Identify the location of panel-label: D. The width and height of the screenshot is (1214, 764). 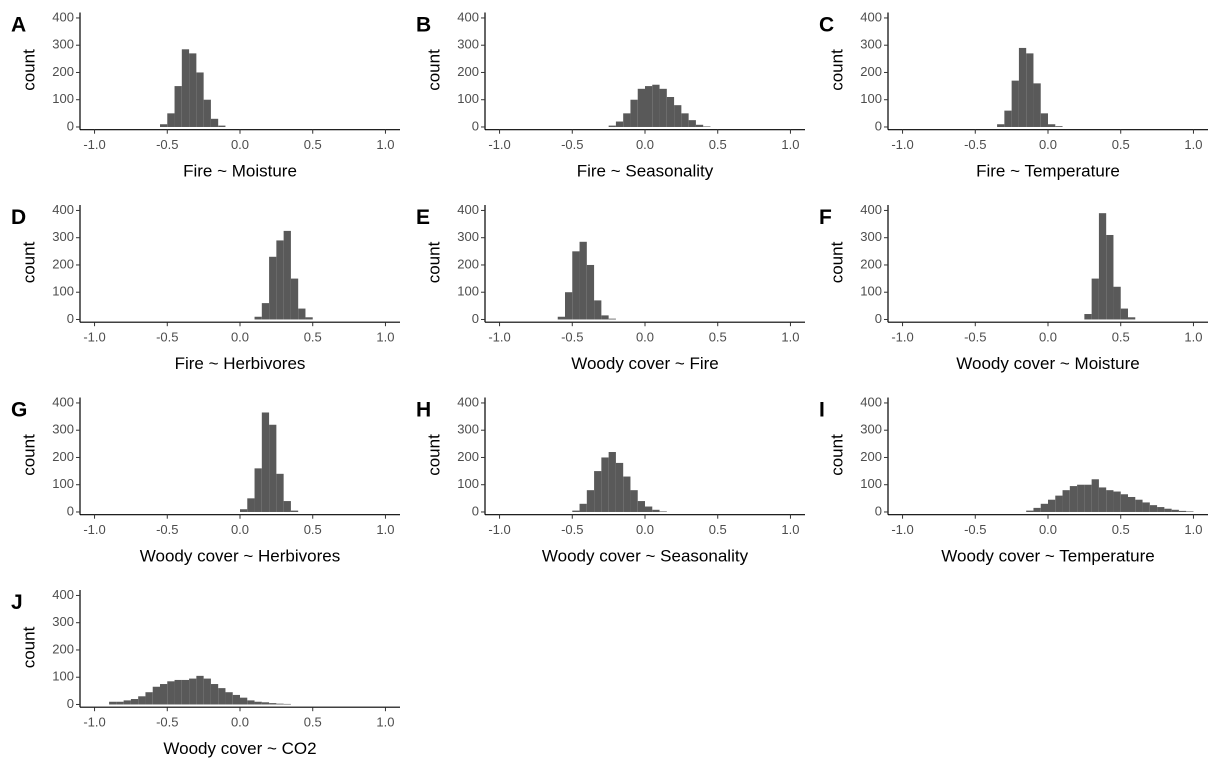
(18, 217).